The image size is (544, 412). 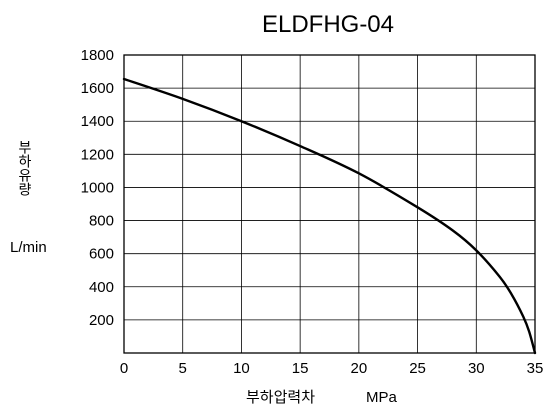 What do you see at coordinates (124, 368) in the screenshot?
I see `x-tick-label-0: 0` at bounding box center [124, 368].